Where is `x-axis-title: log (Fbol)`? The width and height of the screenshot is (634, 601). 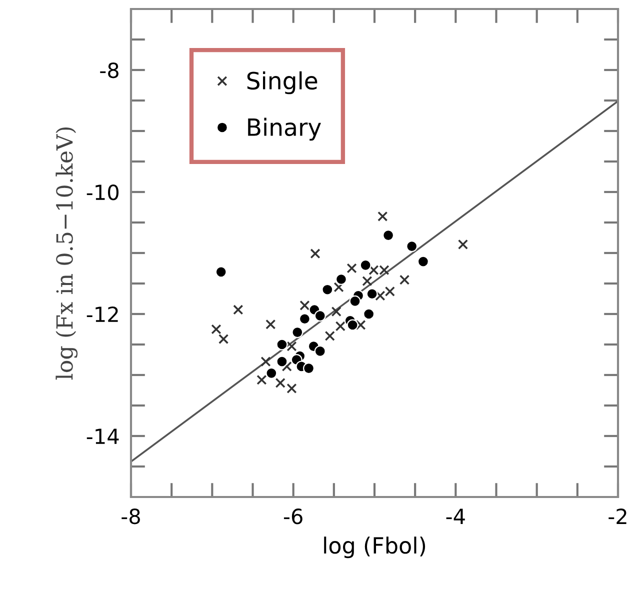 x-axis-title: log (Fbol) is located at coordinates (375, 547).